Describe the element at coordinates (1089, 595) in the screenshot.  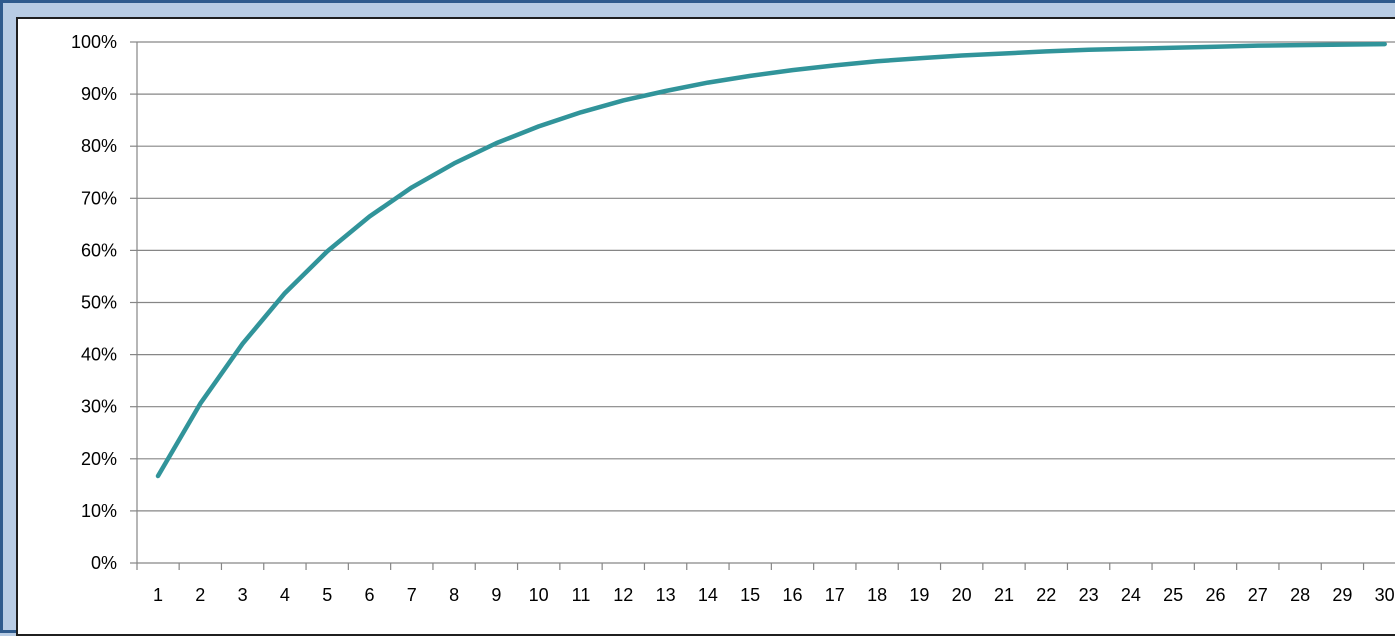
I see `x-tick-label: 23` at that location.